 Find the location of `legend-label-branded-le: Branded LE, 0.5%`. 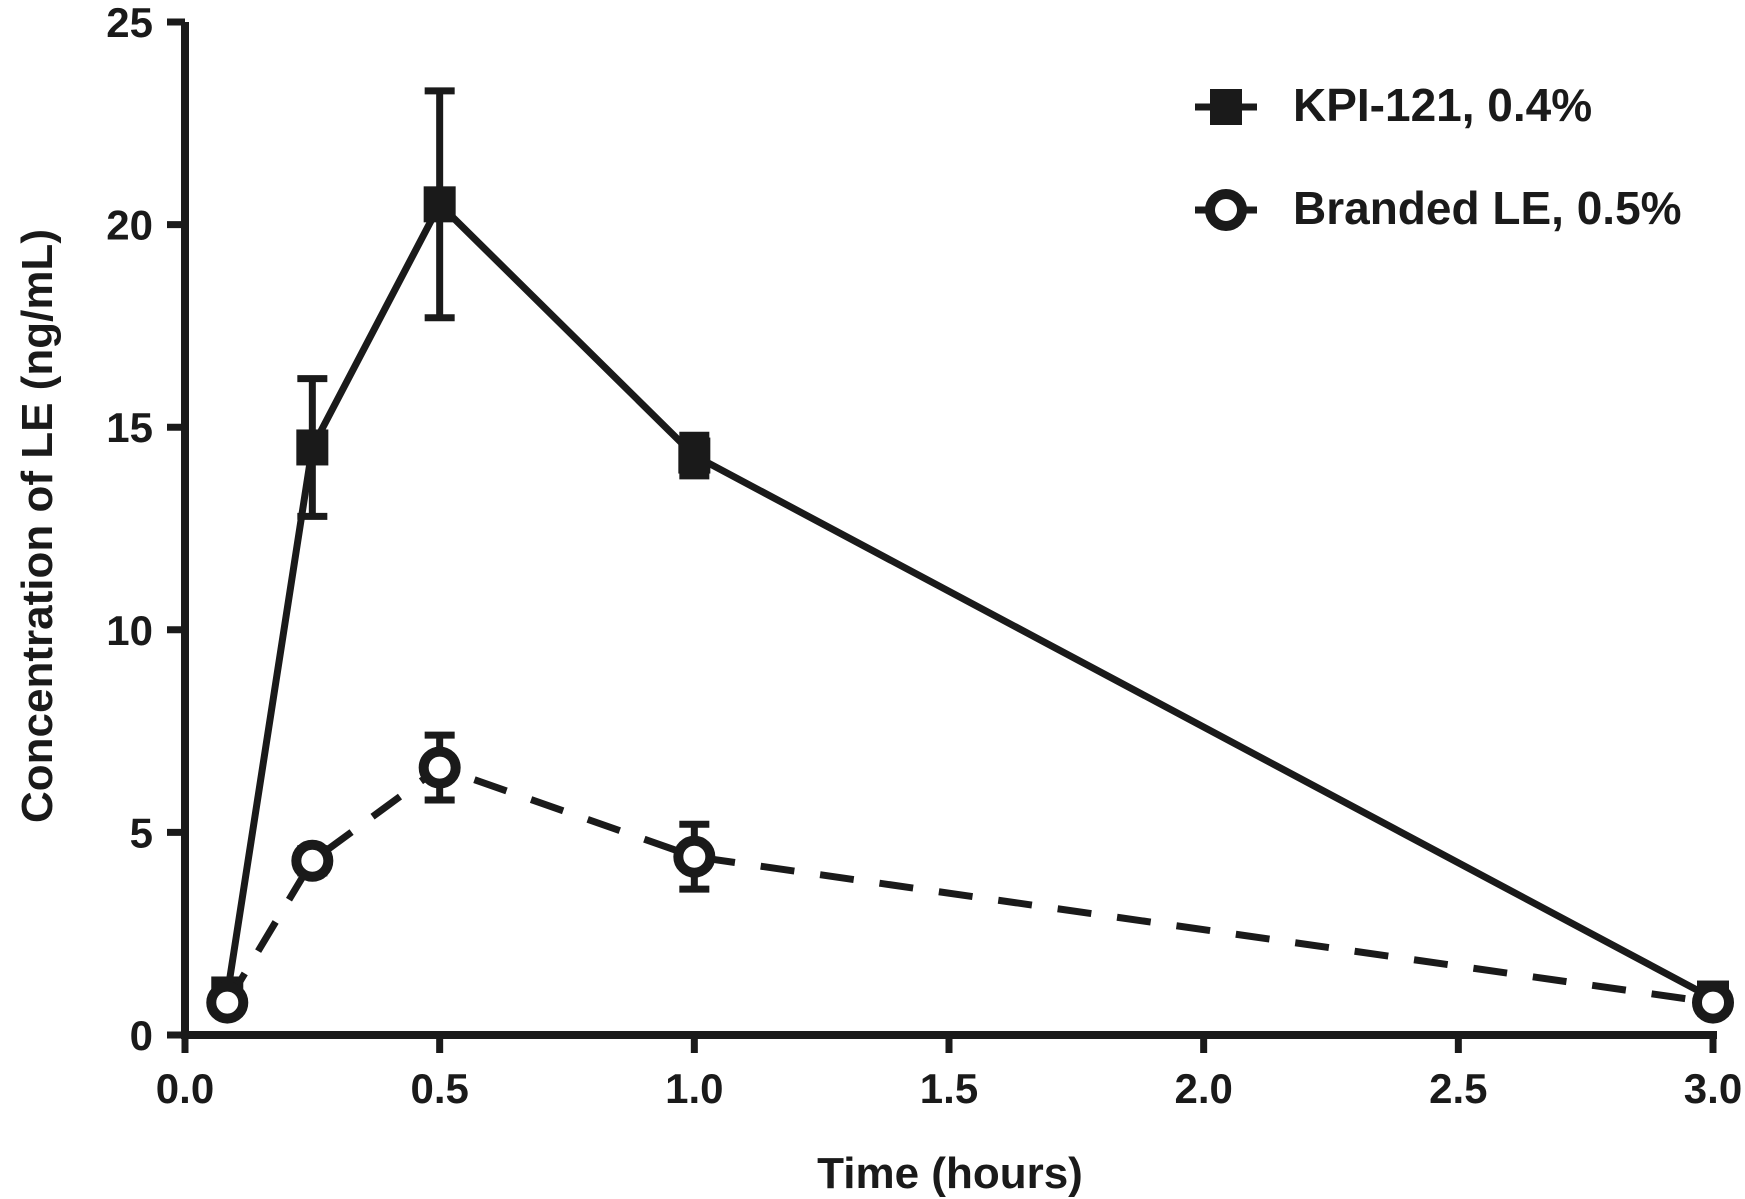

legend-label-branded-le: Branded LE, 0.5% is located at coordinates (1487, 208).